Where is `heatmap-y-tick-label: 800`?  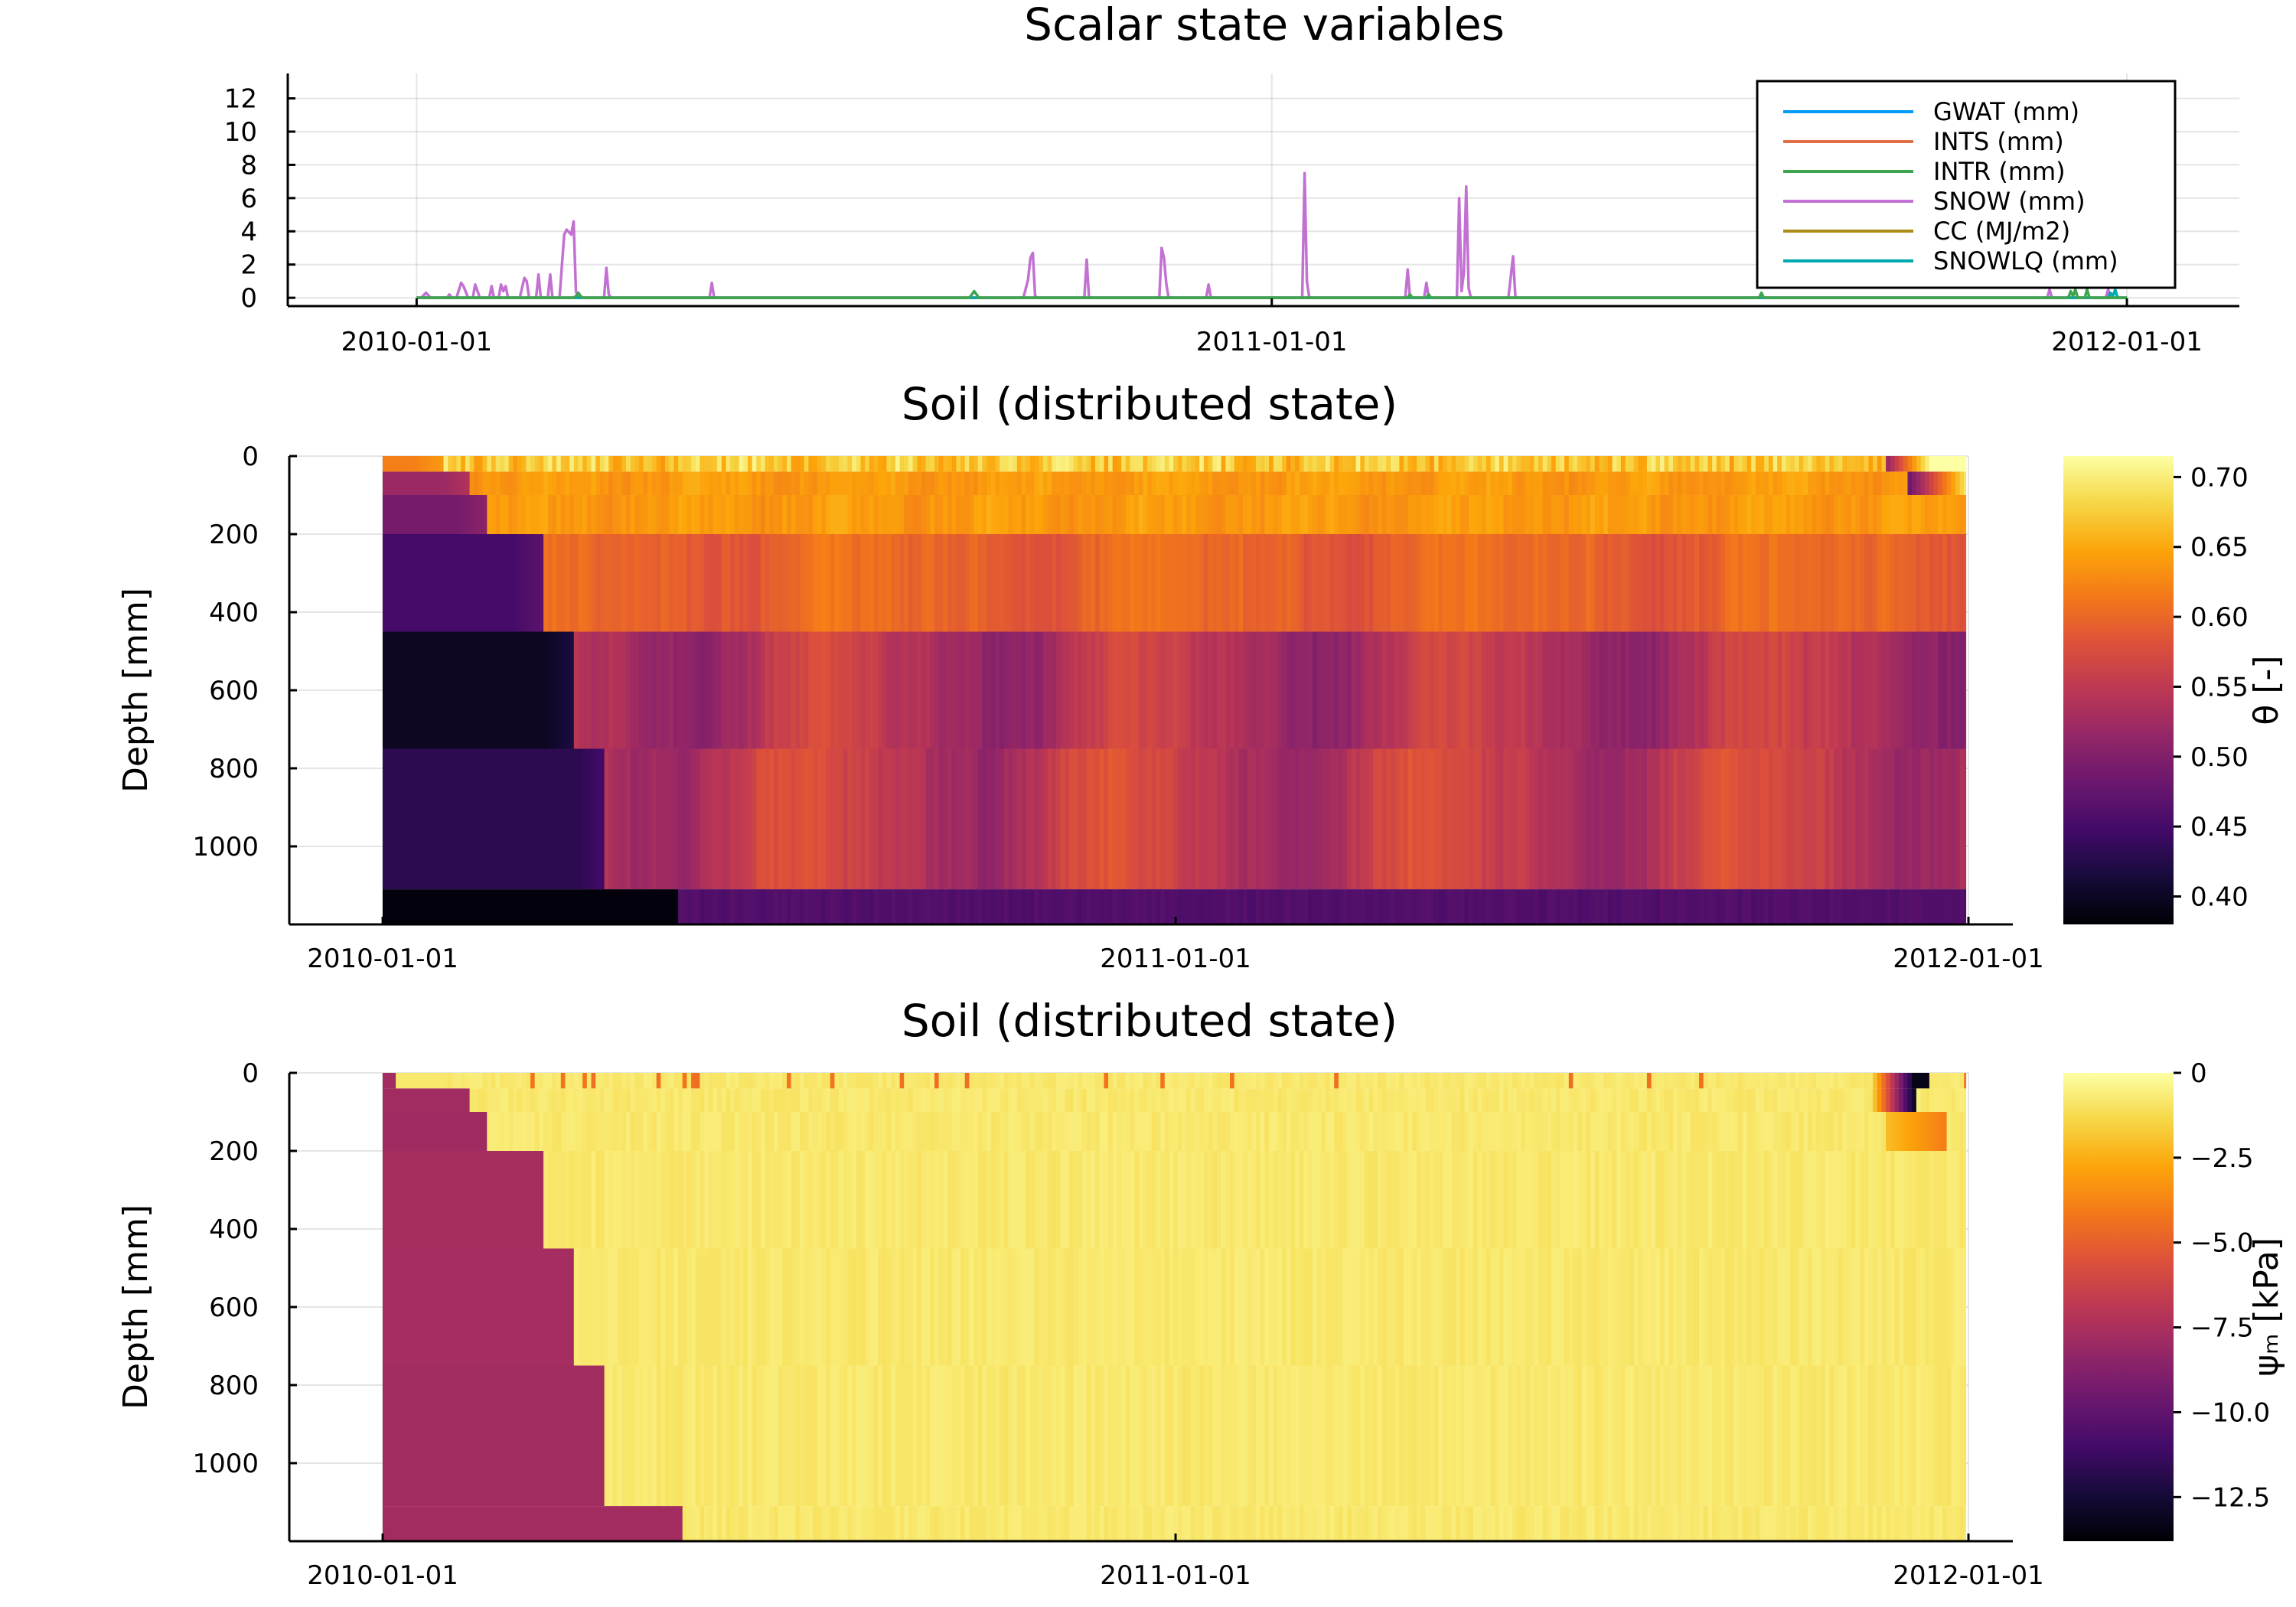 heatmap-y-tick-label: 800 is located at coordinates (234, 769).